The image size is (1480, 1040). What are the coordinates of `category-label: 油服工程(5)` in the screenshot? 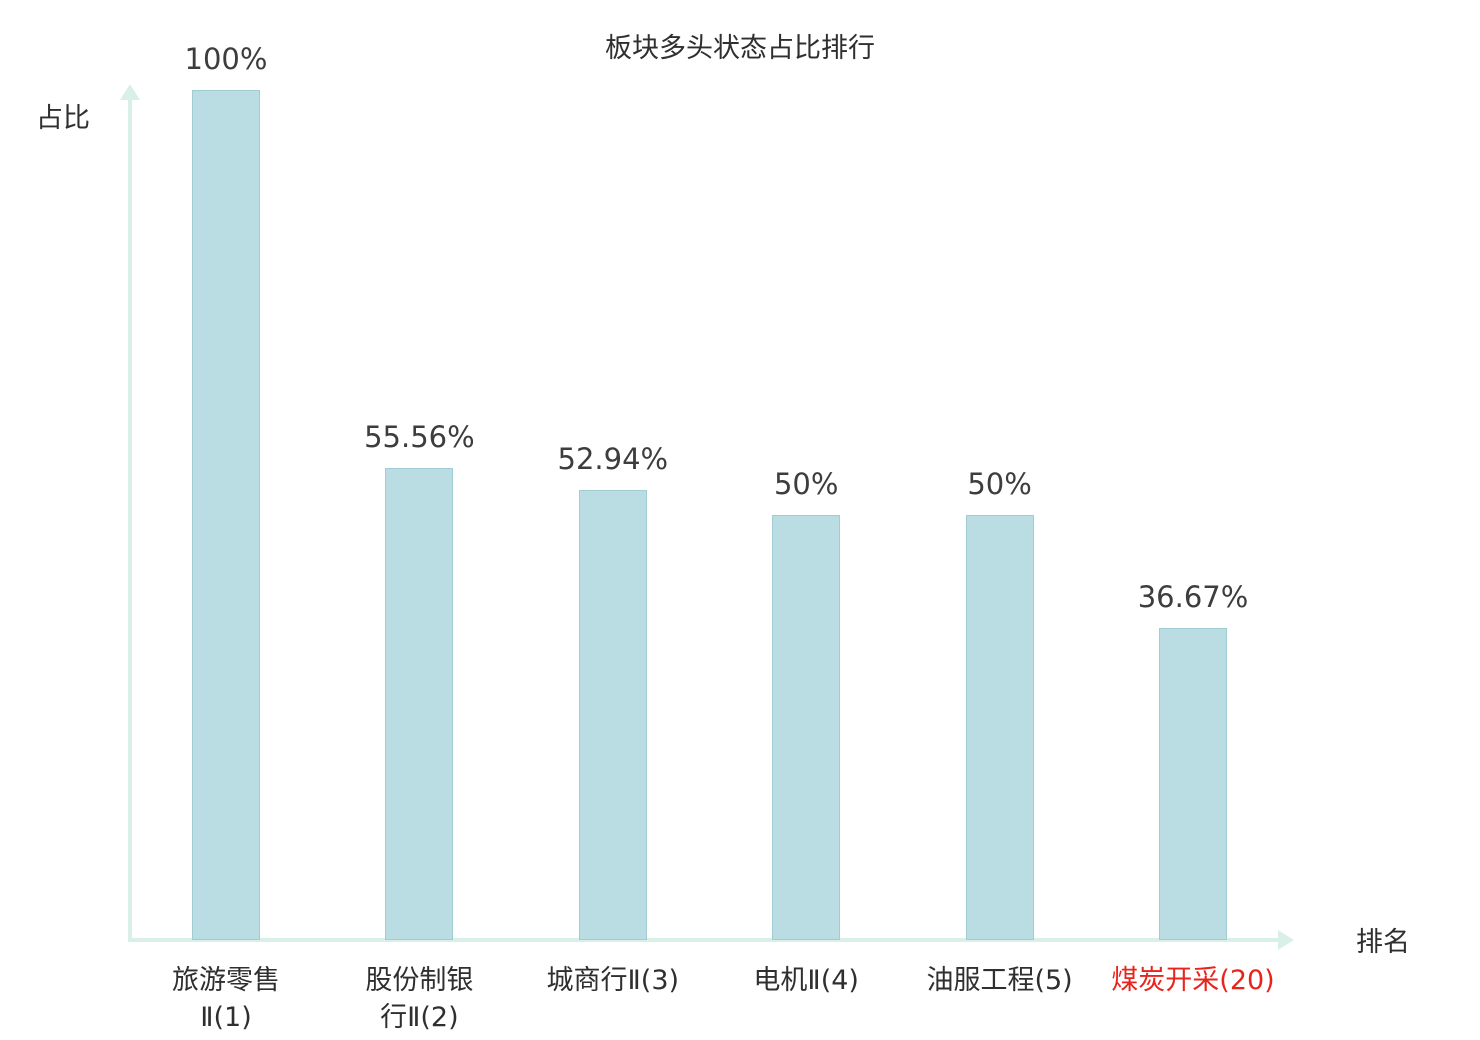 It's located at (999, 980).